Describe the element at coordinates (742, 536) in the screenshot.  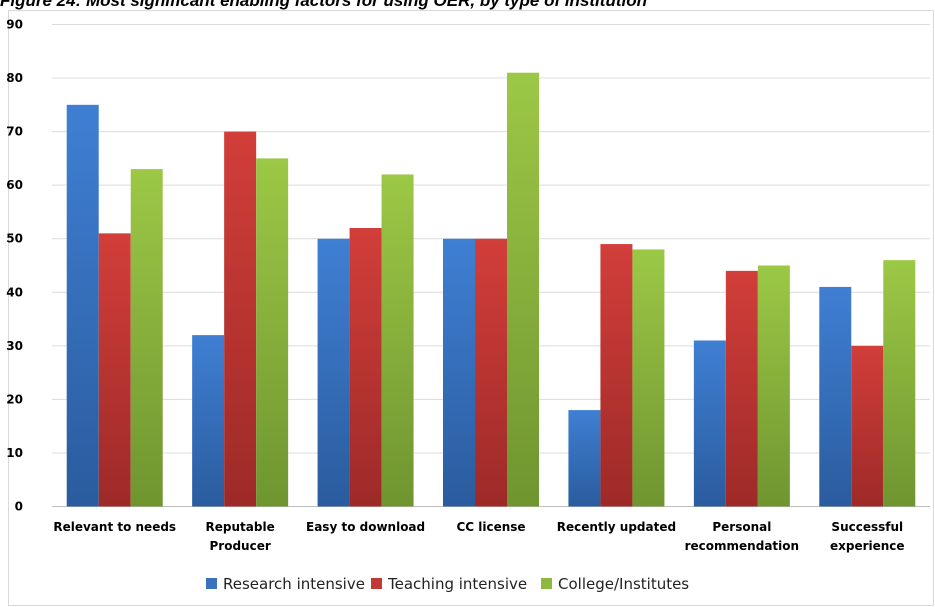
I see `x-category-label: Personal recommendation` at that location.